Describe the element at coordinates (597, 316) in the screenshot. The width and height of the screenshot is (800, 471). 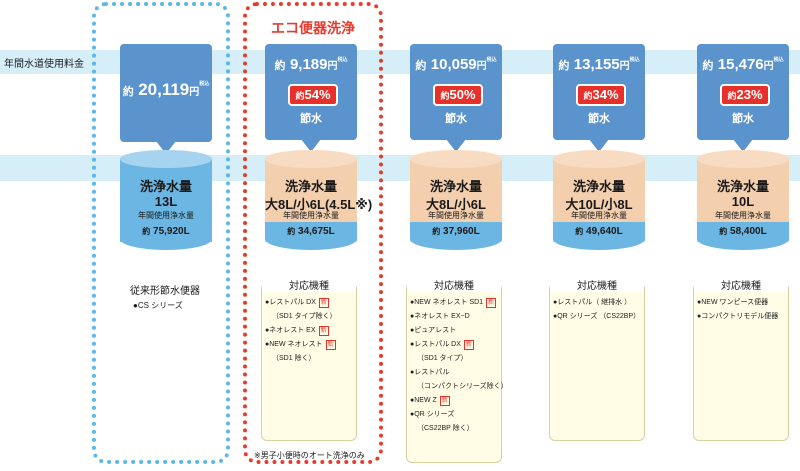
I see `model-item: ●QR シリーズ （CS22BP）` at that location.